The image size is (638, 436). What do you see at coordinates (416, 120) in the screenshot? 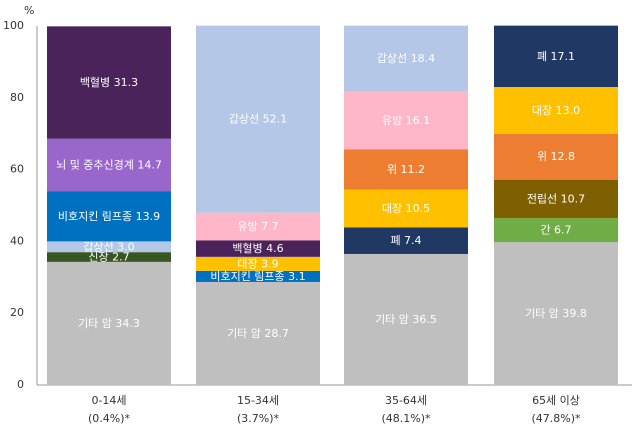
I see `segment-value: 16.1` at bounding box center [416, 120].